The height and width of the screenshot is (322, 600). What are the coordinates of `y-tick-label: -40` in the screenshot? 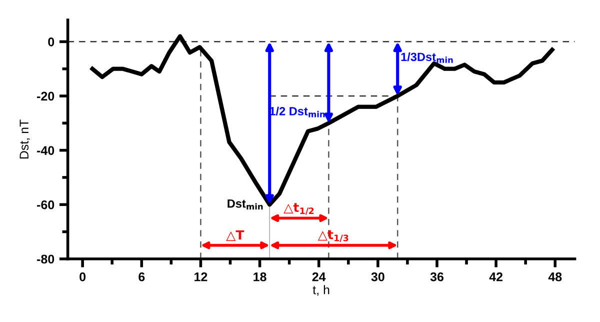 It's located at (45, 150).